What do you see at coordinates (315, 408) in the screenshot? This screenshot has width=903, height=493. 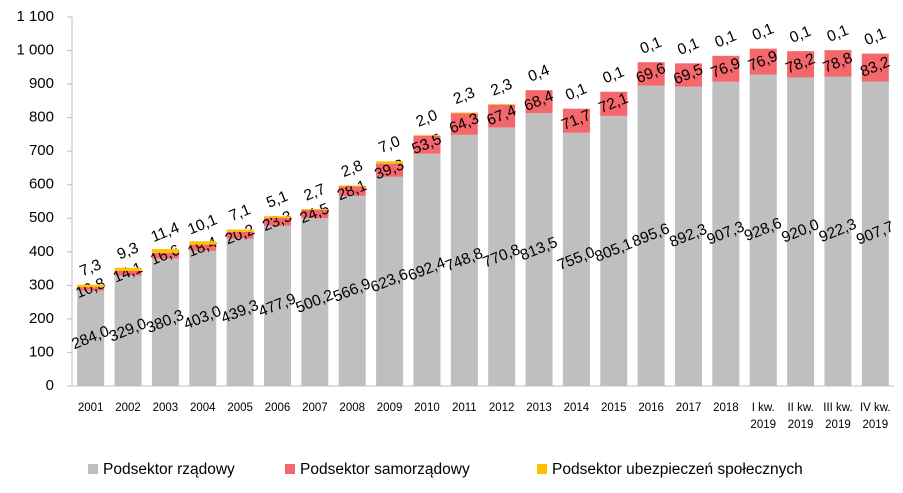 I see `x-tick-label: 2007` at bounding box center [315, 408].